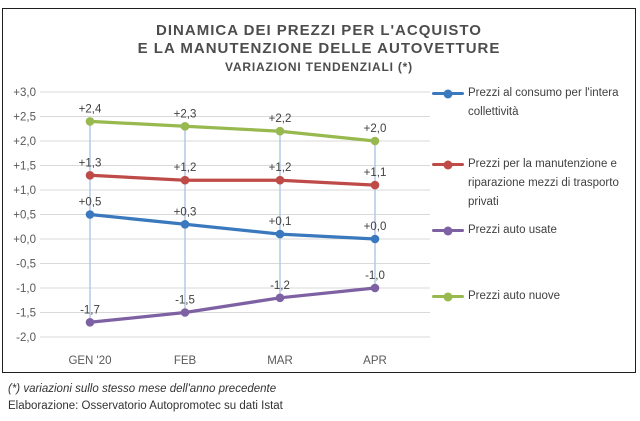 Image resolution: width=640 pixels, height=421 pixels. What do you see at coordinates (90, 163) in the screenshot?
I see `data-label: +1,3` at bounding box center [90, 163].